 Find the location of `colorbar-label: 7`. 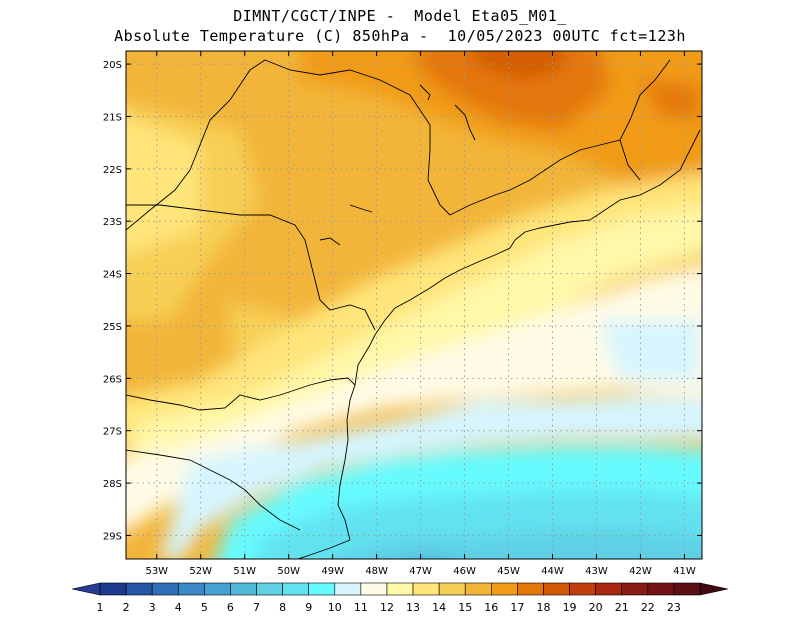

colorbar-label: 7 is located at coordinates (256, 607).